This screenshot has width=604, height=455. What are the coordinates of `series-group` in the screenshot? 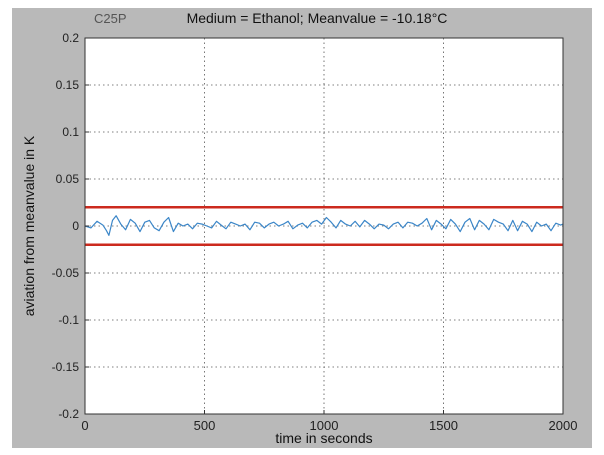 It's located at (324, 225).